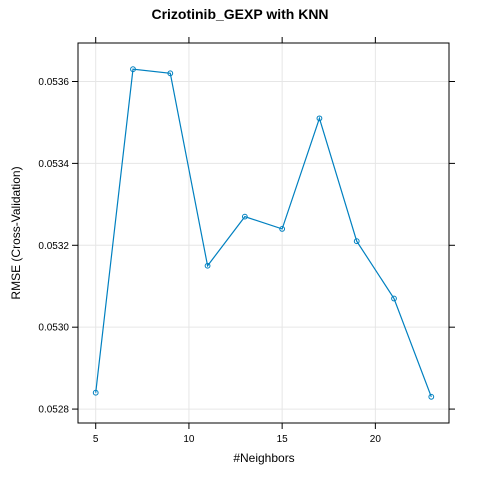 Image resolution: width=480 pixels, height=485 pixels. What do you see at coordinates (53, 164) in the screenshot?
I see `y-tick-label: 0.0534` at bounding box center [53, 164].